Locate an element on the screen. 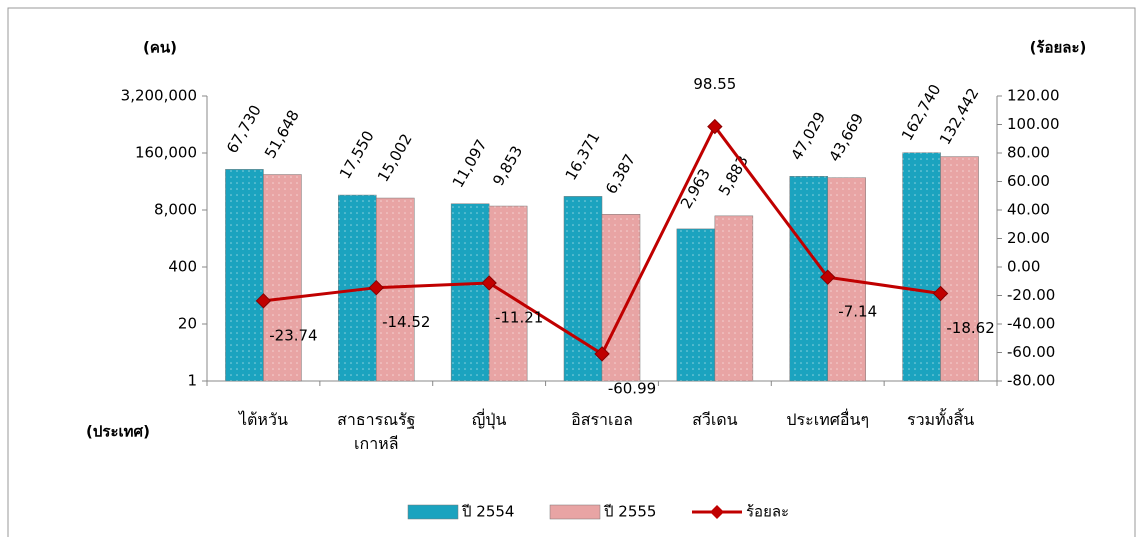 The height and width of the screenshot is (537, 1145). y-tick-label: 3,200,000 is located at coordinates (159, 96).